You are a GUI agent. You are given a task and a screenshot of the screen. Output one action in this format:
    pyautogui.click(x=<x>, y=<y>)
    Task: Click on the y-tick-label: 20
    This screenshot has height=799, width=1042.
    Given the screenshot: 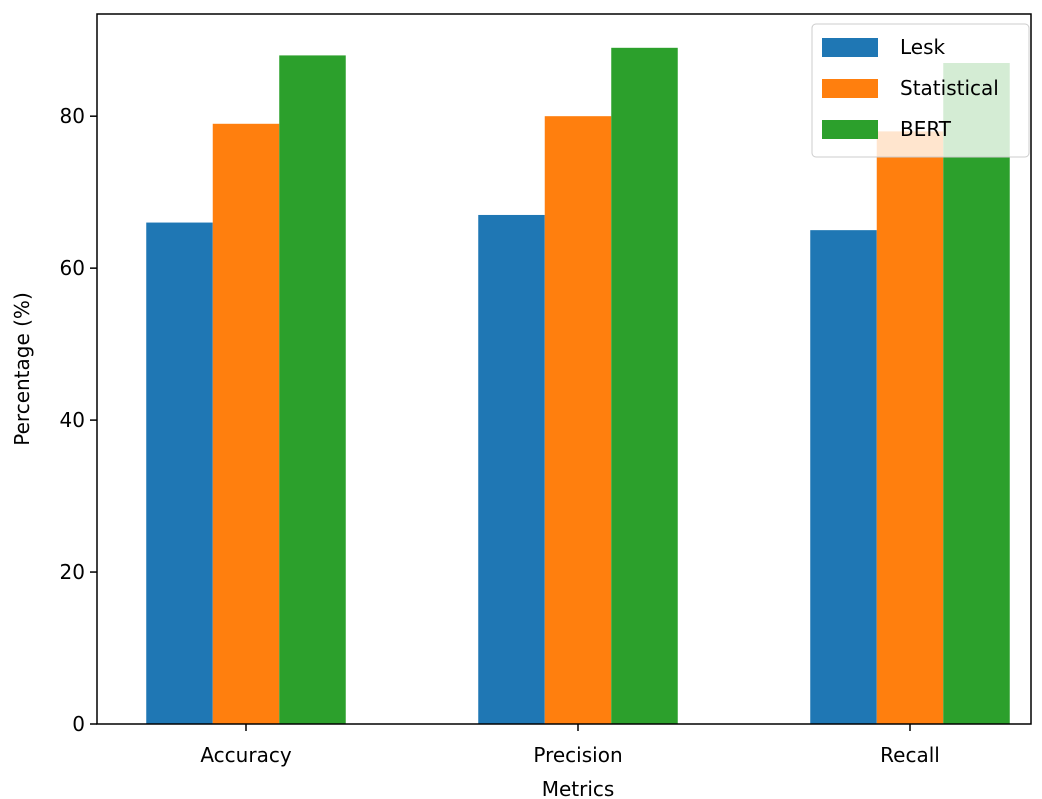 What is the action you would take?
    pyautogui.click(x=72, y=572)
    